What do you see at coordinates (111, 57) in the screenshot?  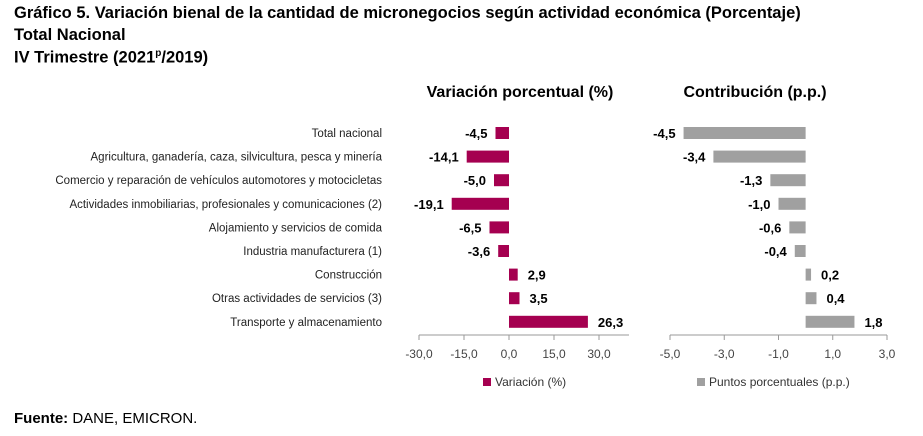 I see `chart-period: IV Trimestre (2021p/2019)` at bounding box center [111, 57].